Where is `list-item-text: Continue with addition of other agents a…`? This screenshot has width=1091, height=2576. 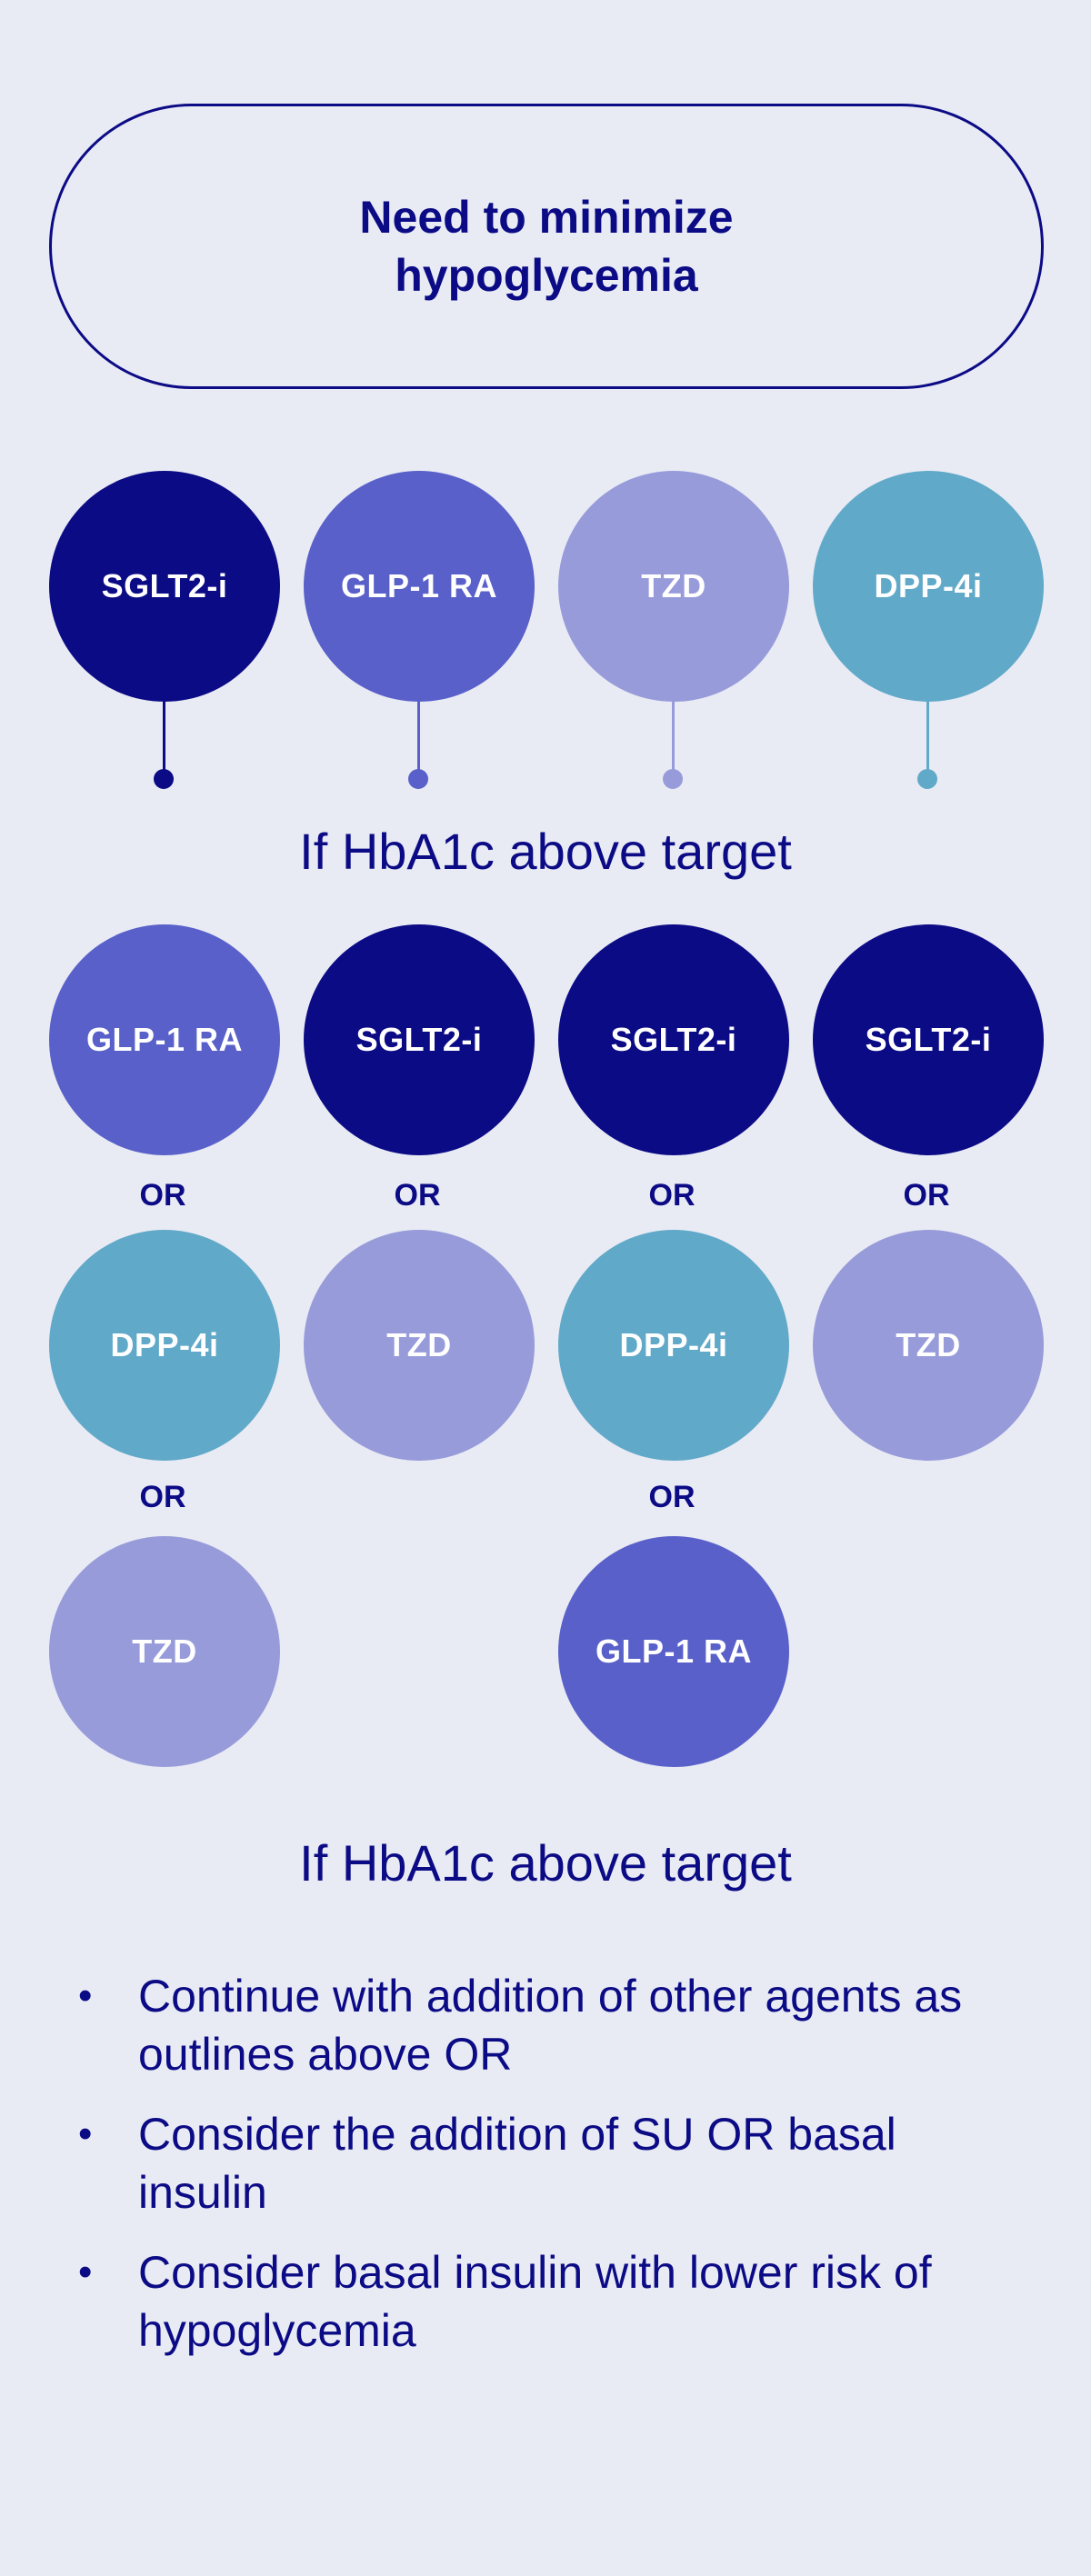 list-item-text: Continue with addition of other agents a… is located at coordinates (550, 2025).